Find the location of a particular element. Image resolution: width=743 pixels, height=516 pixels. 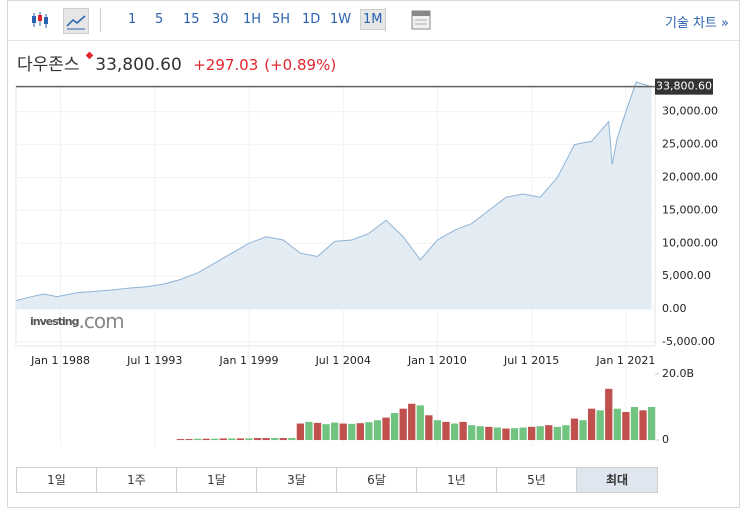

quote-header: 다우존스 ◆ 33,800.60 +297.03 (+0.89%) is located at coordinates (179, 62).